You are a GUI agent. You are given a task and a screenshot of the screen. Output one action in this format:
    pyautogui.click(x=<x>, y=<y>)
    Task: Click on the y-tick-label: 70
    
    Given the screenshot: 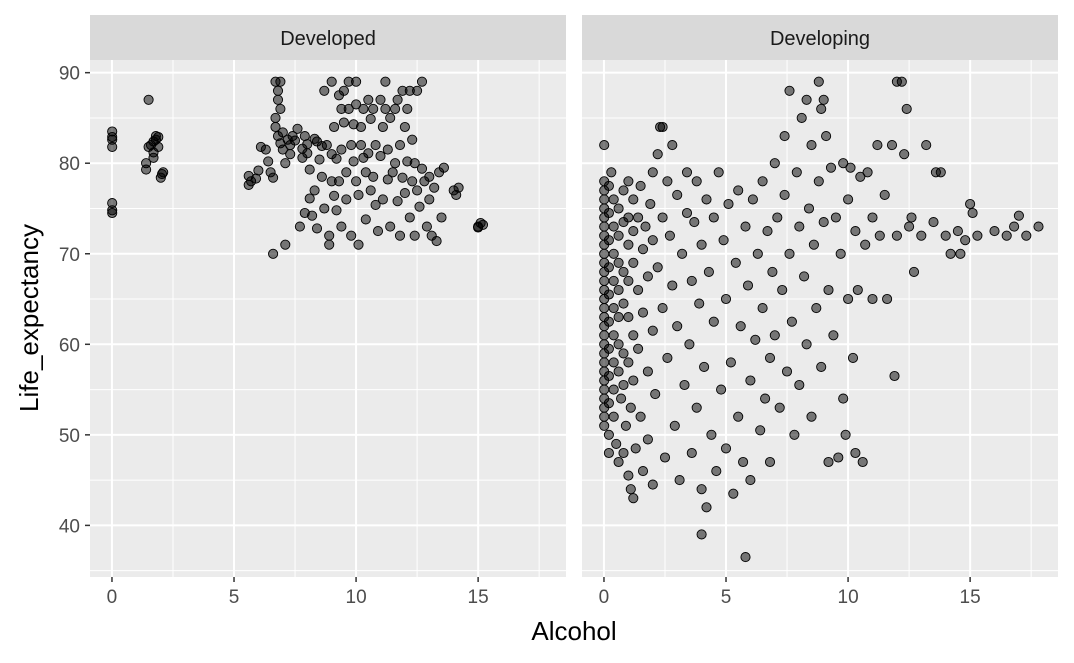 What is the action you would take?
    pyautogui.click(x=69, y=255)
    